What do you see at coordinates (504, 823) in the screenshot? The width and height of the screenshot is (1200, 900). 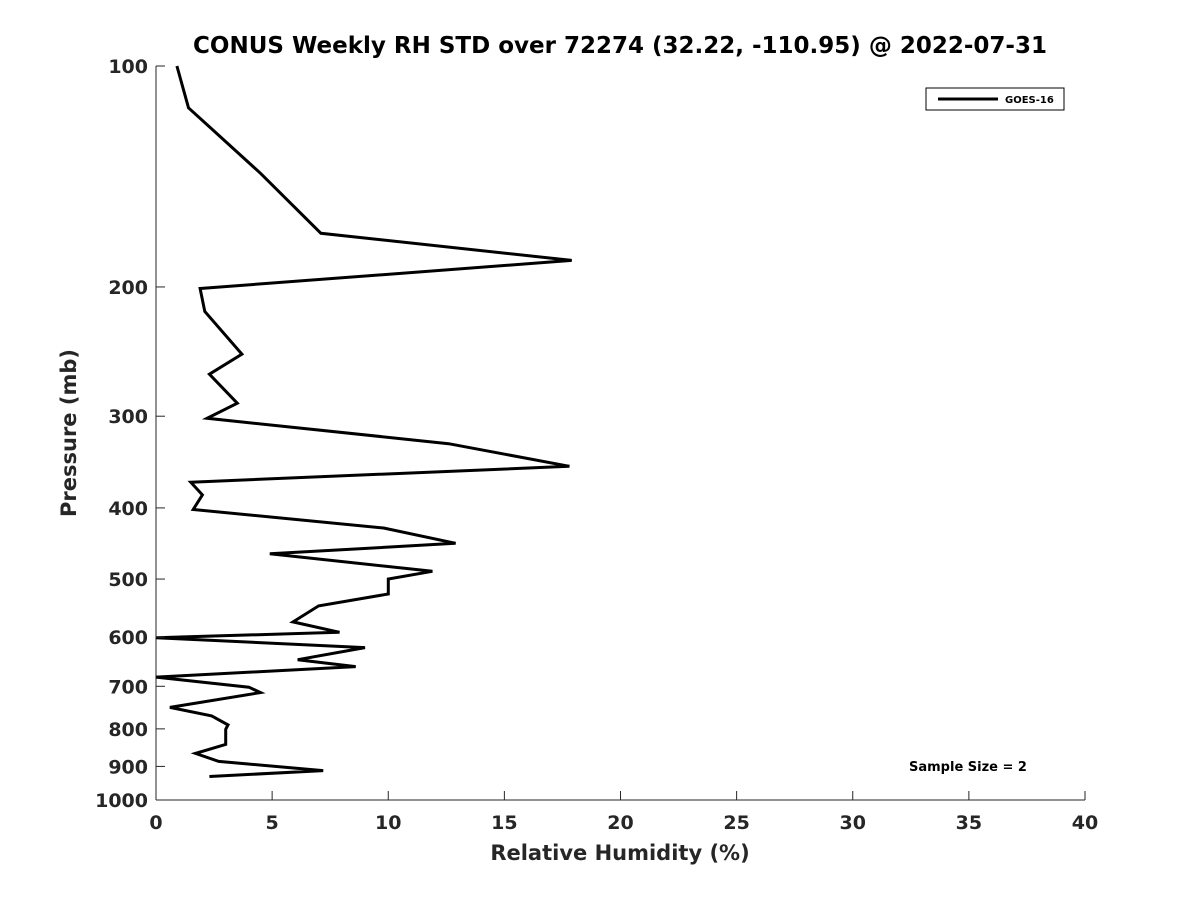 I see `x-tick-label: 15` at bounding box center [504, 823].